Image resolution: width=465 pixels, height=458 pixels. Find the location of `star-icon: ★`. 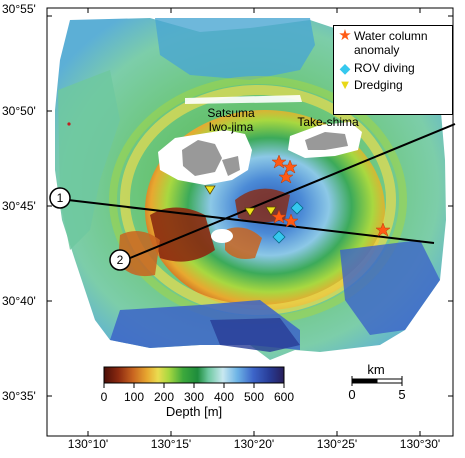

star-icon: ★ is located at coordinates (345, 35).